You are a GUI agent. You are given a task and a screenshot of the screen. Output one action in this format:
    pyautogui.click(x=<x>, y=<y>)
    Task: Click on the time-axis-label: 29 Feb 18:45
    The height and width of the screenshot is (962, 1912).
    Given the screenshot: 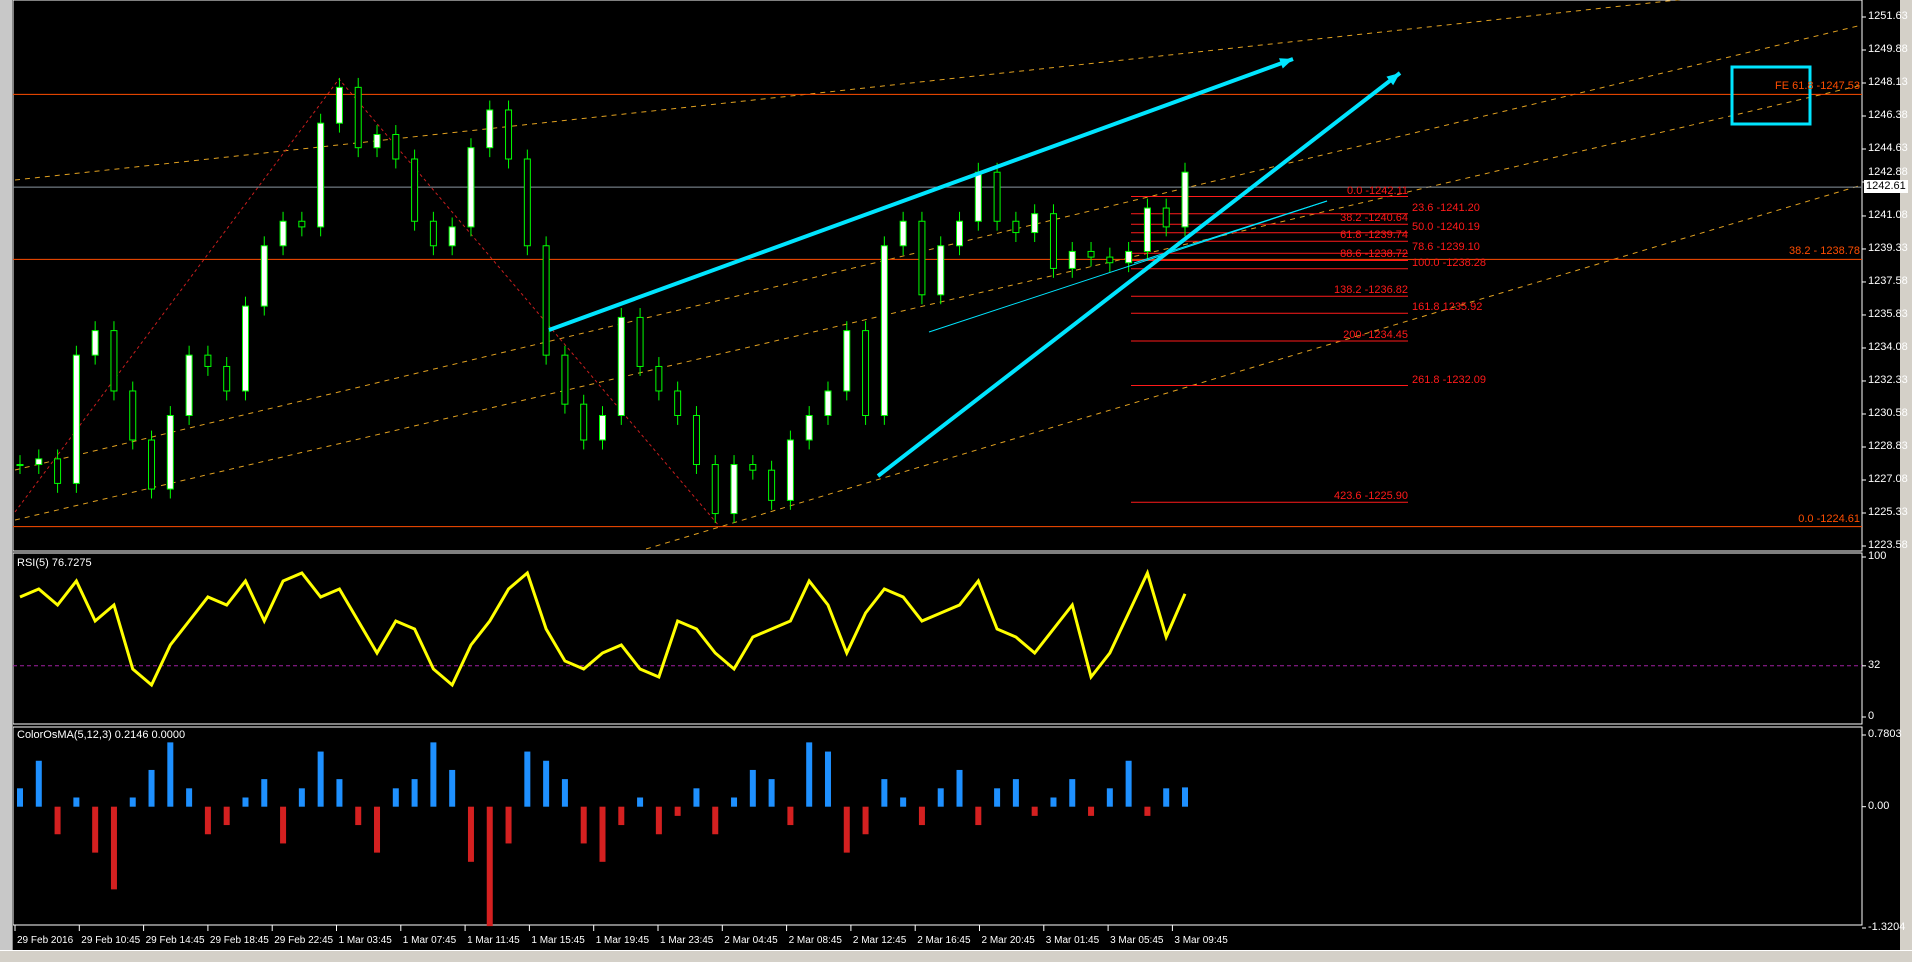 What is the action you would take?
    pyautogui.click(x=239, y=940)
    